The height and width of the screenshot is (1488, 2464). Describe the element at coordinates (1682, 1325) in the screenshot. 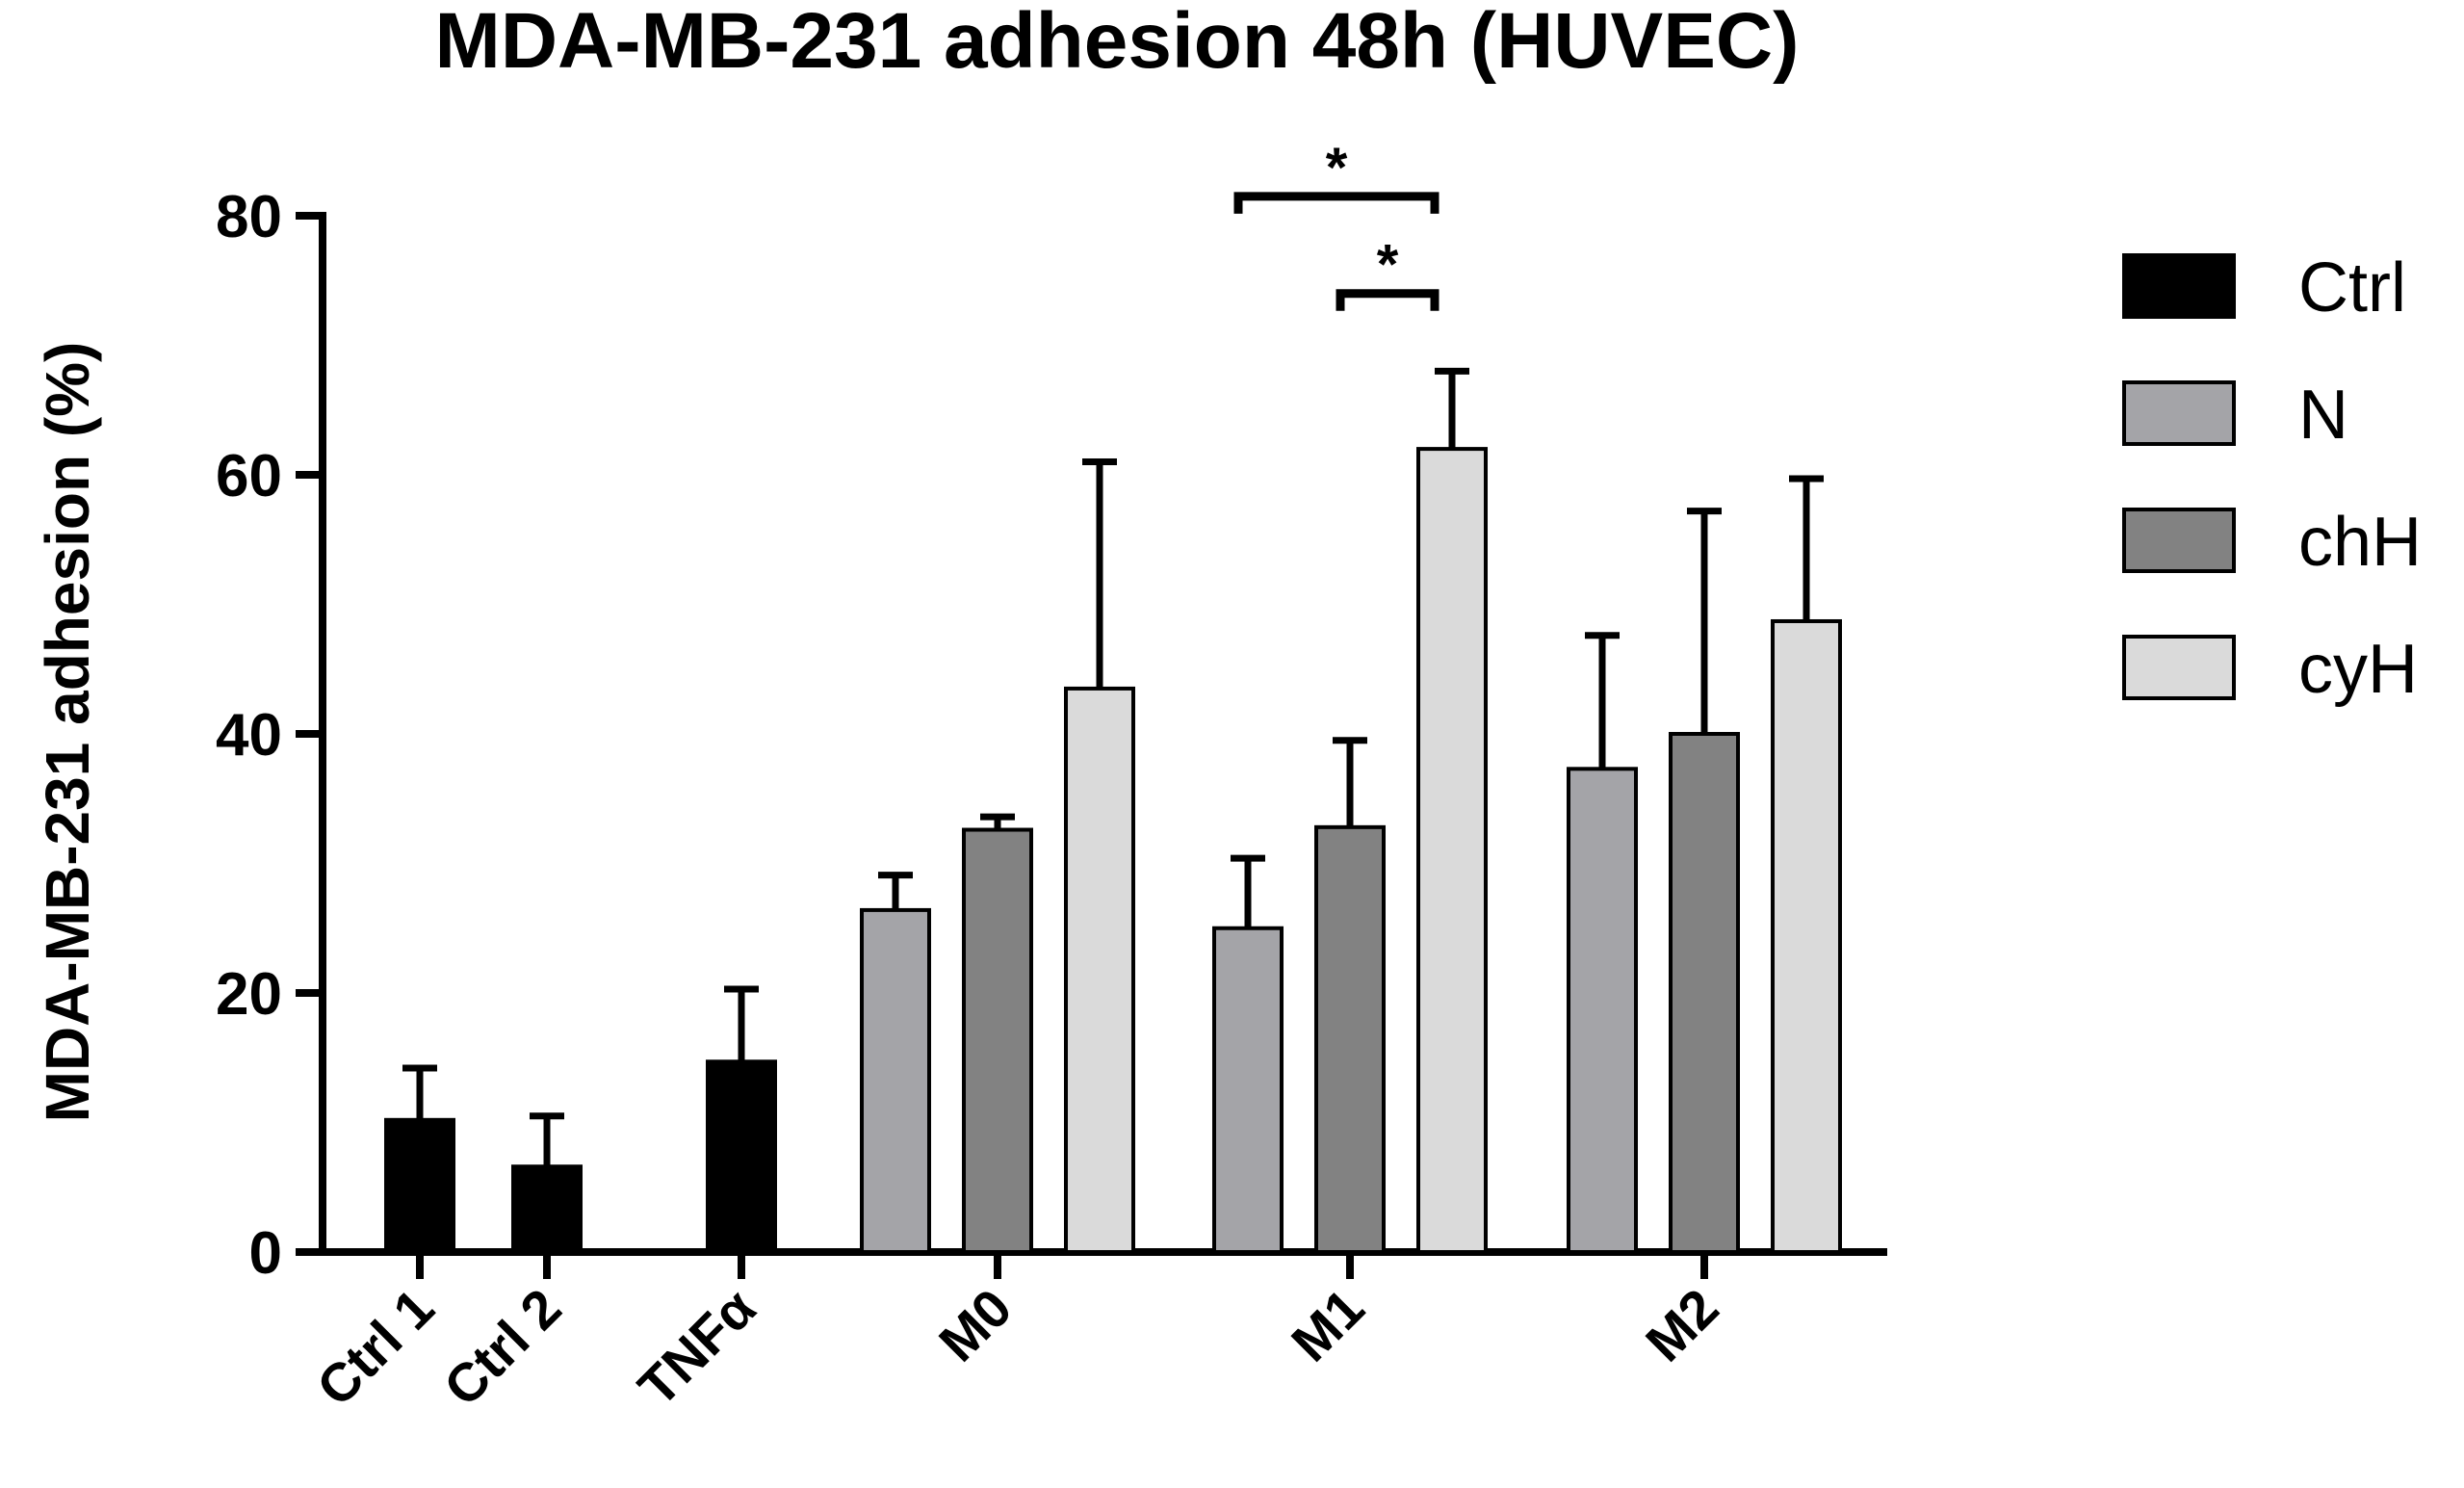

I see `x-tick-label: M2` at that location.